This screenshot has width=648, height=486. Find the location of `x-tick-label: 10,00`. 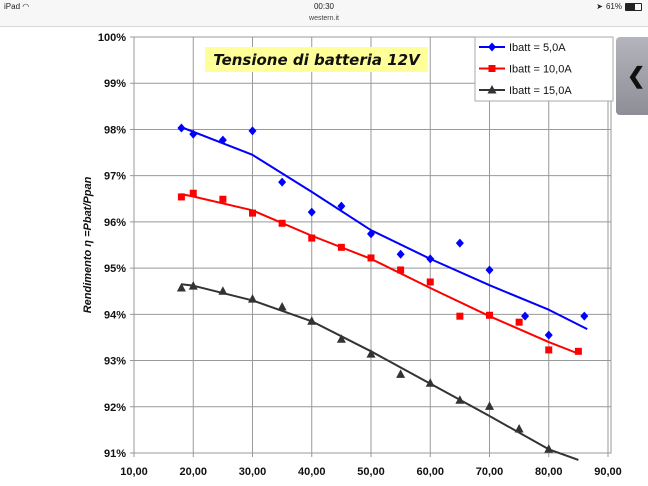

x-tick-label: 10,00 is located at coordinates (134, 472).